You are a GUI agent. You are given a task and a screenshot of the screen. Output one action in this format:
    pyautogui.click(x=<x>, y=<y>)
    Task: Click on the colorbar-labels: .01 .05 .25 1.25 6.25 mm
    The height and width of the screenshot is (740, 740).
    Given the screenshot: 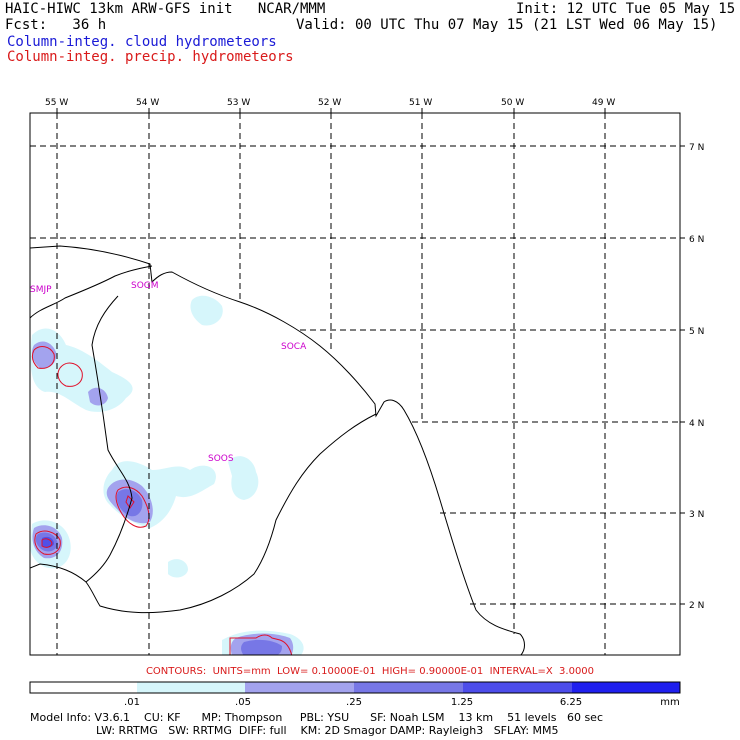 What is the action you would take?
    pyautogui.click(x=402, y=702)
    